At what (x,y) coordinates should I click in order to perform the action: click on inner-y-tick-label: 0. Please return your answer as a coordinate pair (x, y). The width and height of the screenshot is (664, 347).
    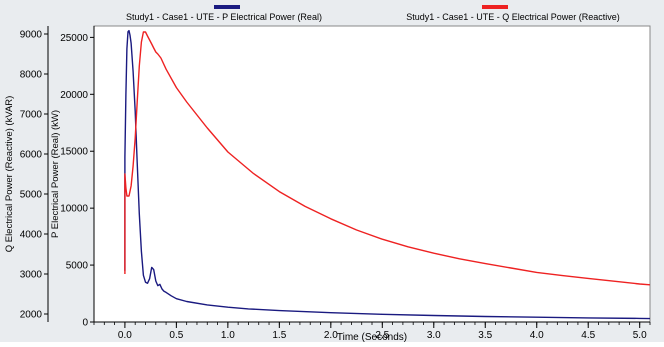
    Looking at the image, I should click on (85, 323).